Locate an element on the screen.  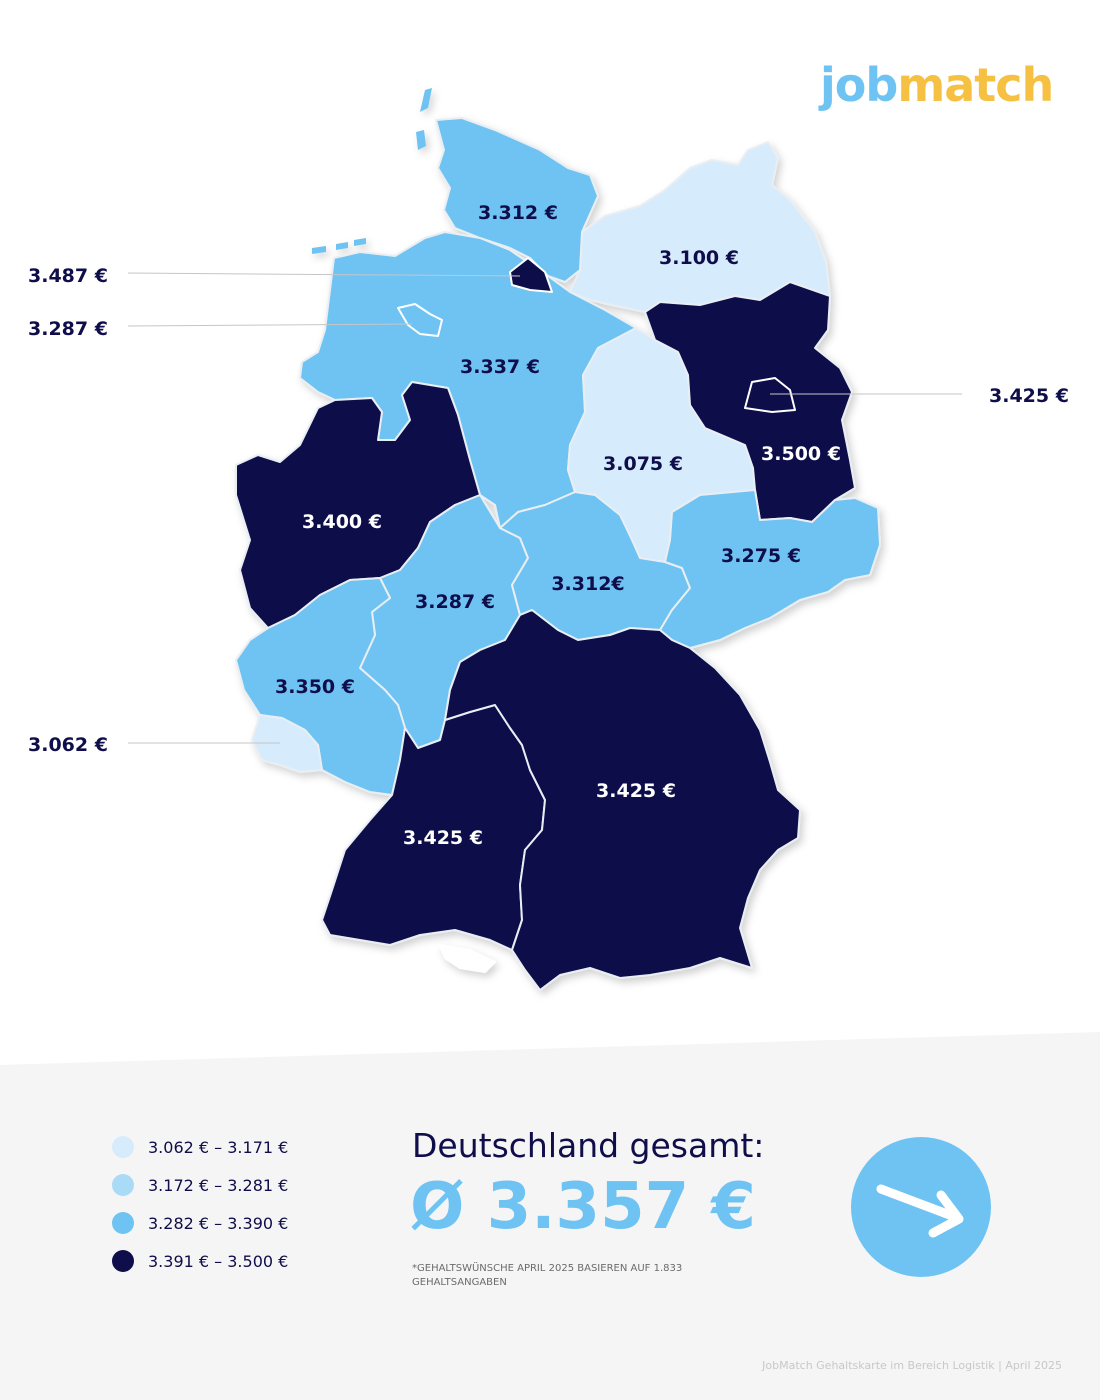
islands-north is located at coordinates (372, 171).